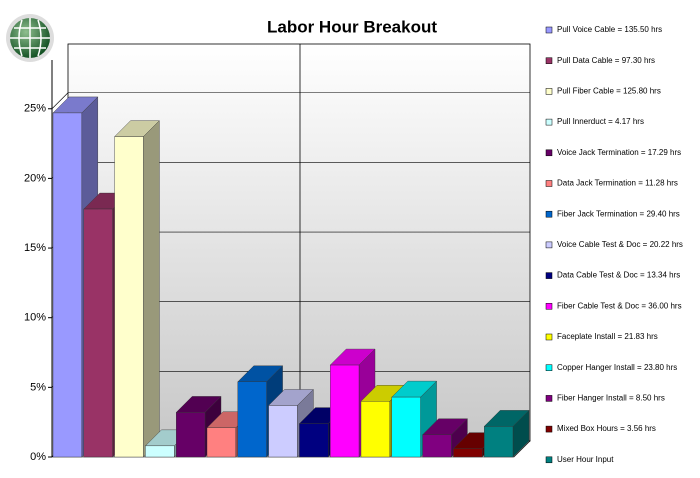  What do you see at coordinates (60, 100) in the screenshot?
I see `grid-line-side` at bounding box center [60, 100].